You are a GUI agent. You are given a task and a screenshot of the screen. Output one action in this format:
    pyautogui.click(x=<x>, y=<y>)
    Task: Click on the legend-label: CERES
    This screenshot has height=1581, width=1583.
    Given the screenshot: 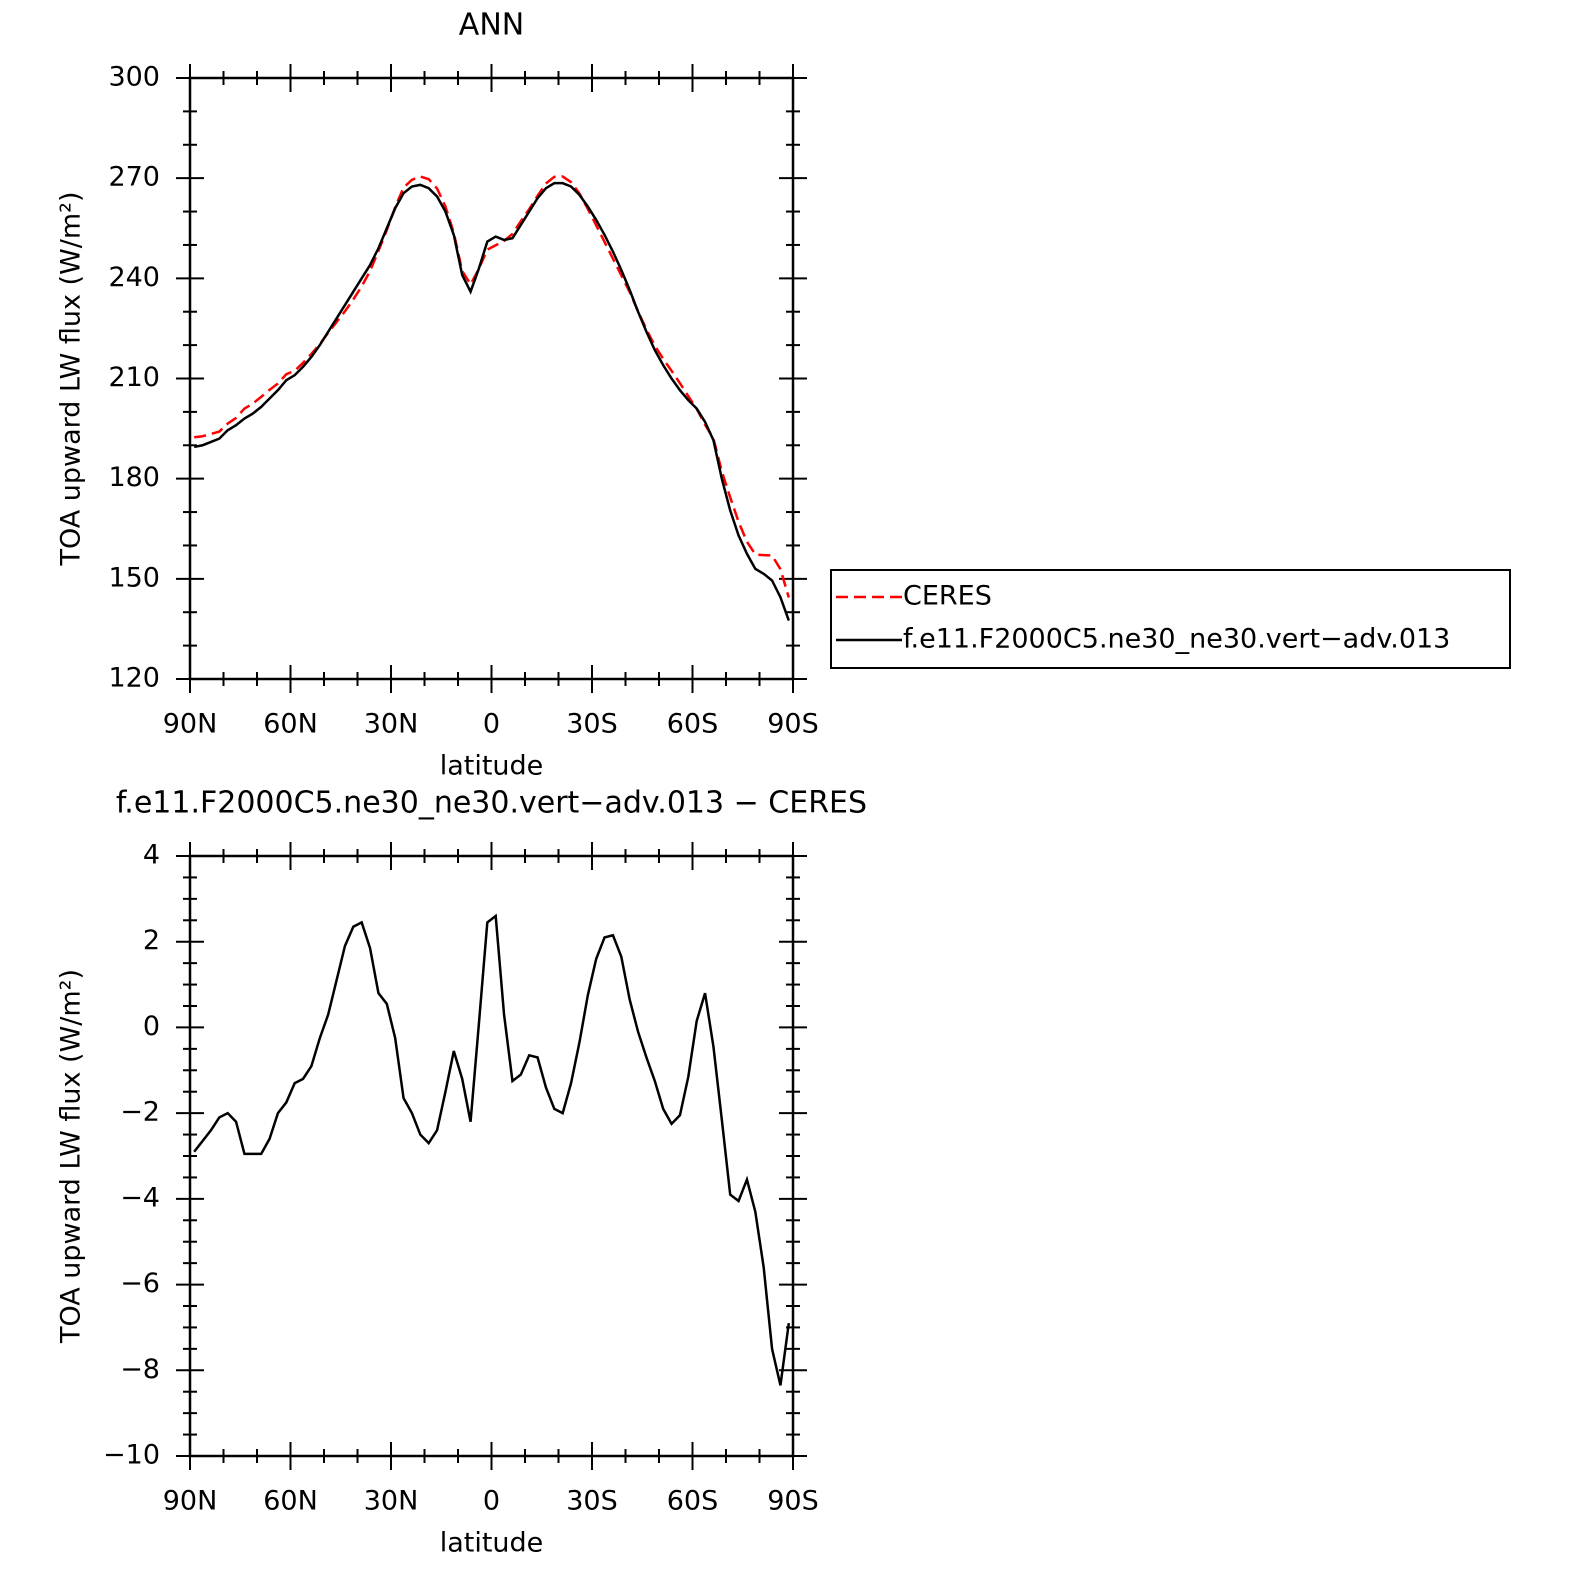 What is the action you would take?
    pyautogui.click(x=947, y=596)
    